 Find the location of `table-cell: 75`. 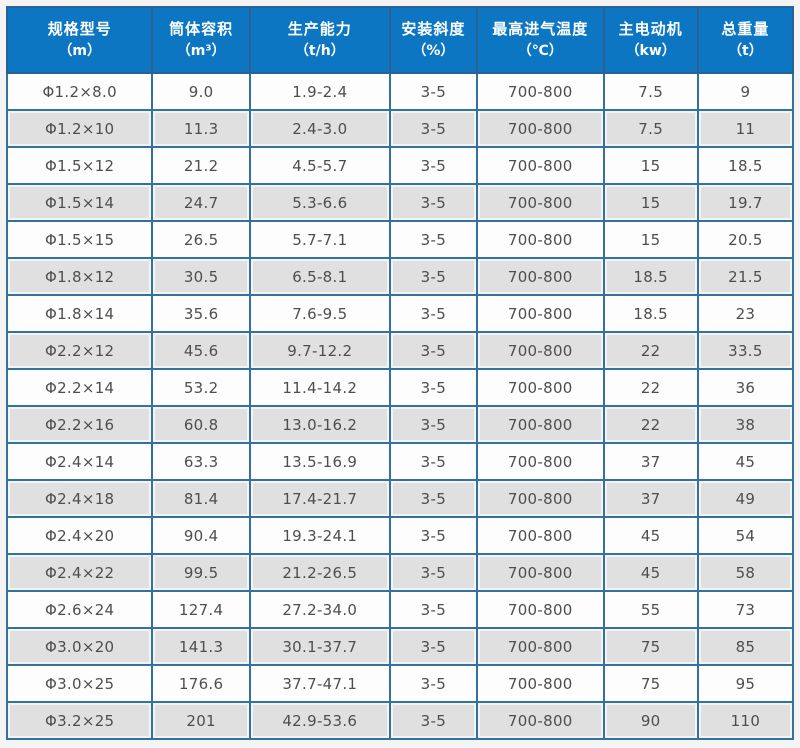

table-cell: 75 is located at coordinates (650, 683).